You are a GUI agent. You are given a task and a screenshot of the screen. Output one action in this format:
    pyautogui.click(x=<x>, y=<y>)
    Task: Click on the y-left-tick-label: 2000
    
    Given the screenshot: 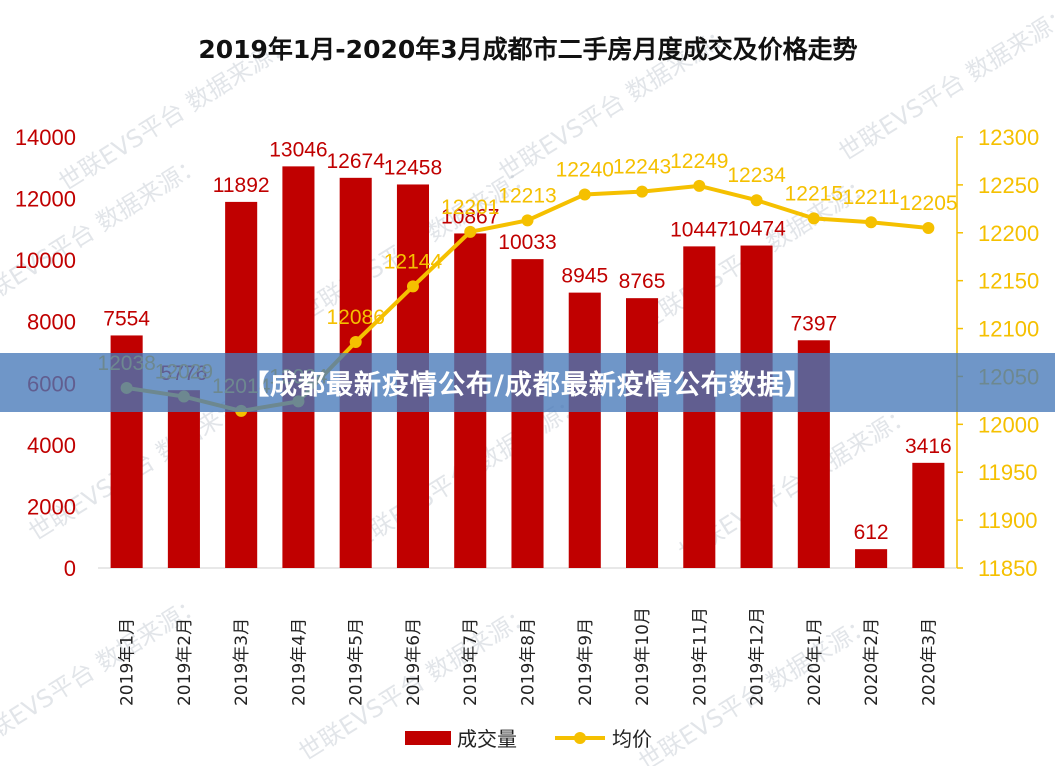 What is the action you would take?
    pyautogui.click(x=51, y=506)
    